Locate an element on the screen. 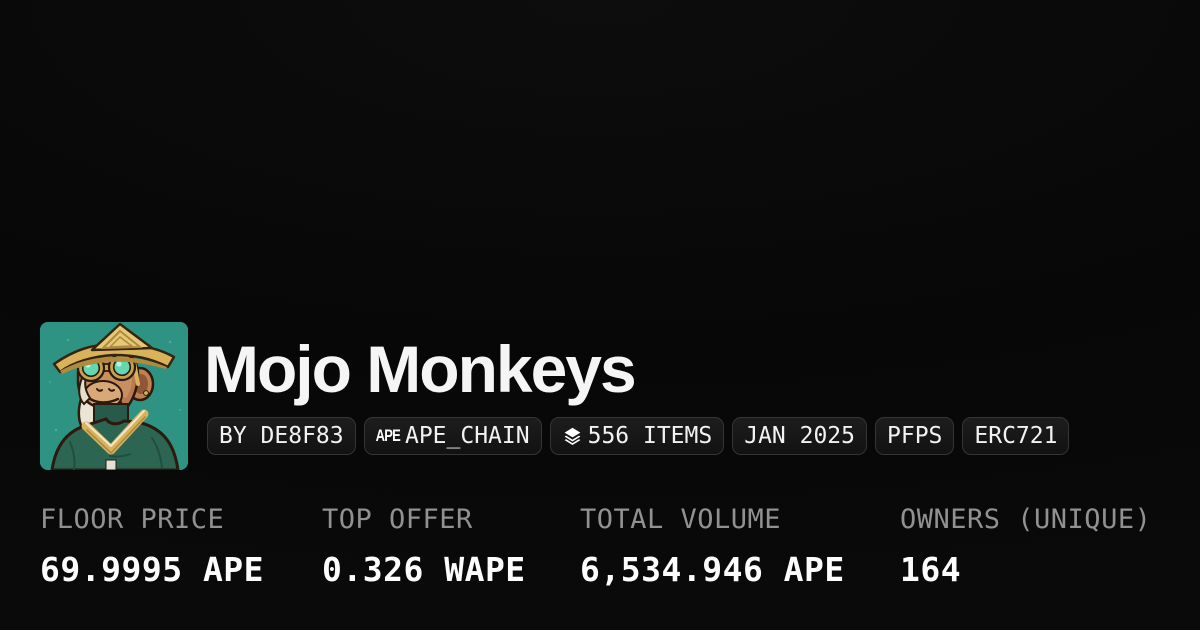 The width and height of the screenshot is (1200, 630). badge-token-standard: ERC721 is located at coordinates (1016, 436).